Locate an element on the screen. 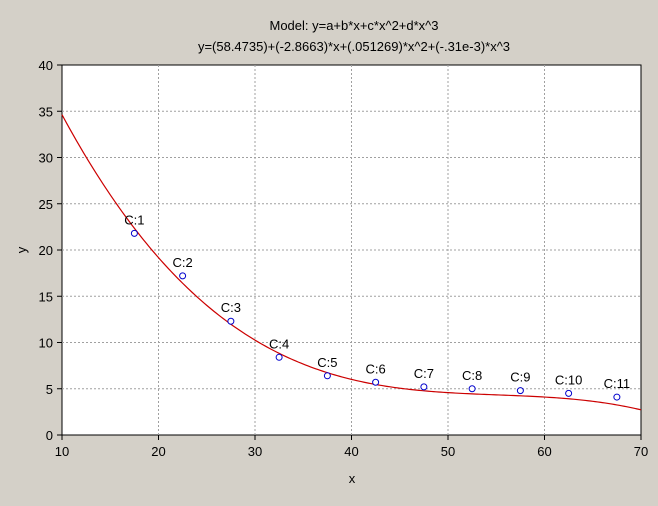  point-label: C:8 is located at coordinates (472, 375).